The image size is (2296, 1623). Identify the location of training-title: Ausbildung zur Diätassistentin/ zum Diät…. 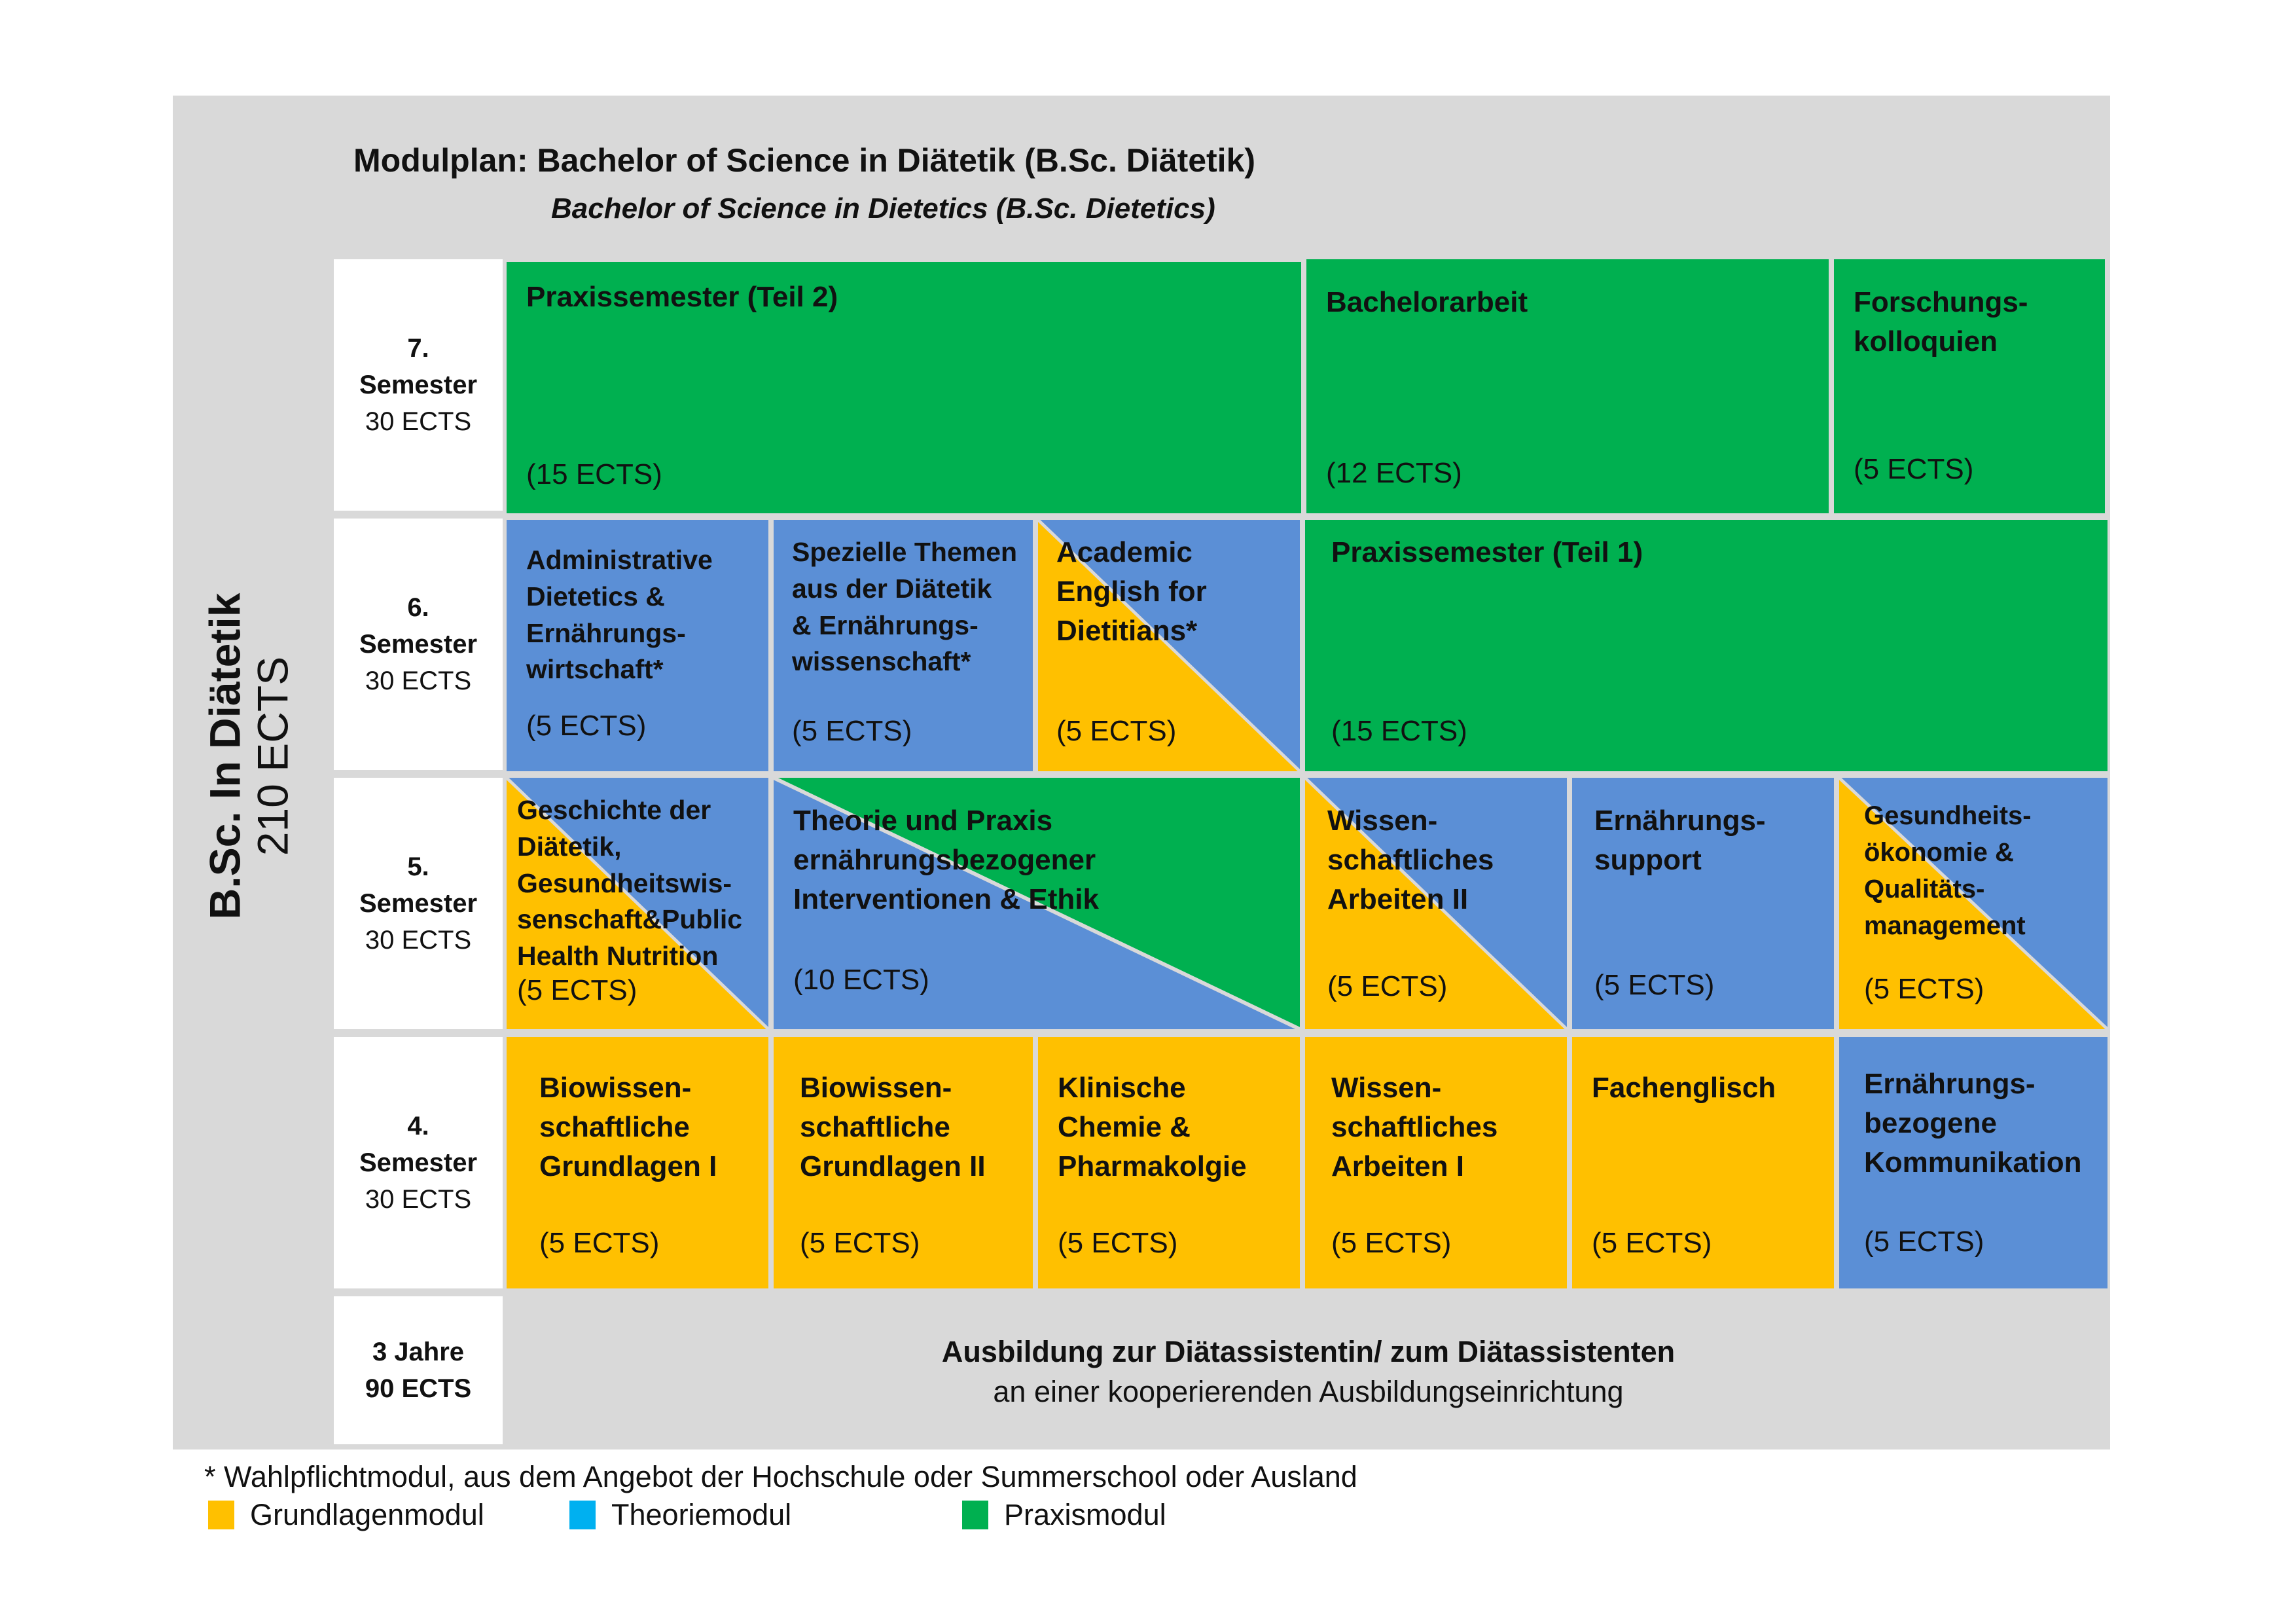
(1308, 1352).